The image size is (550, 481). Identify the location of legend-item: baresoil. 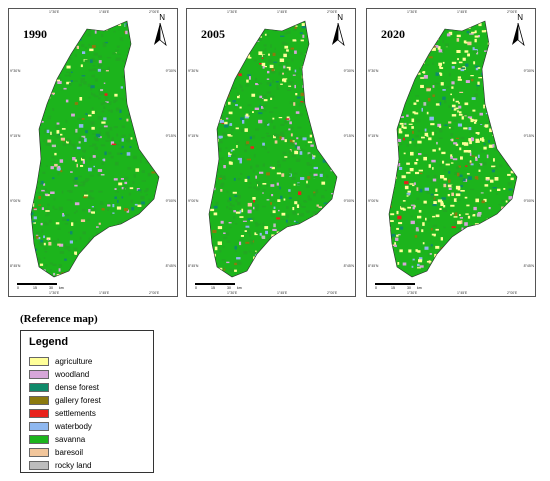
(56, 452).